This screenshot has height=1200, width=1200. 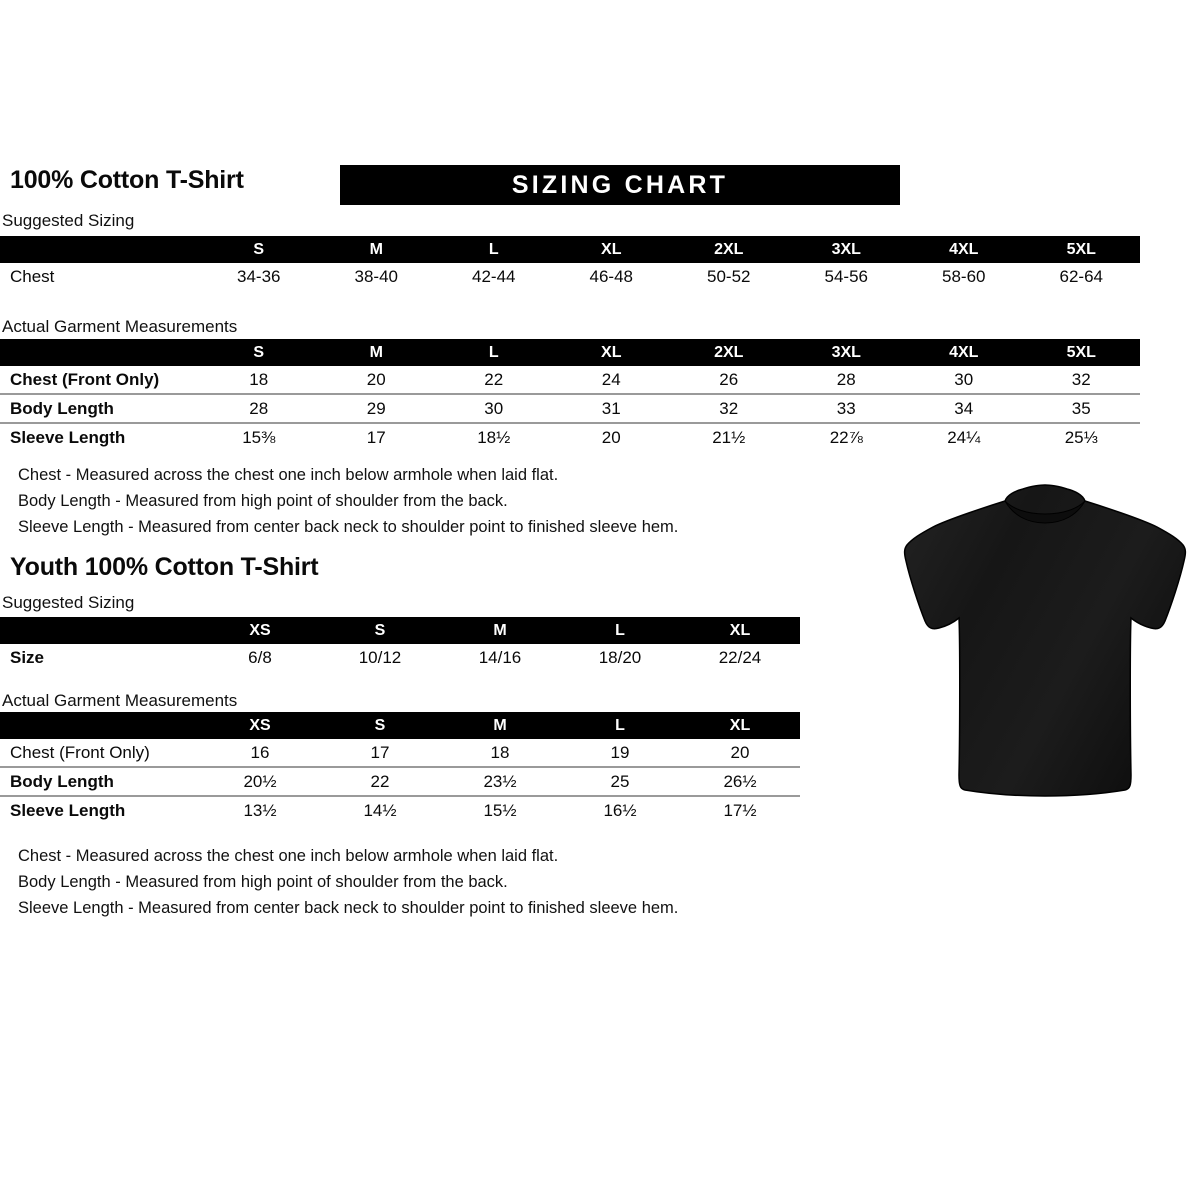 What do you see at coordinates (259, 276) in the screenshot?
I see `table-cell: 34-36` at bounding box center [259, 276].